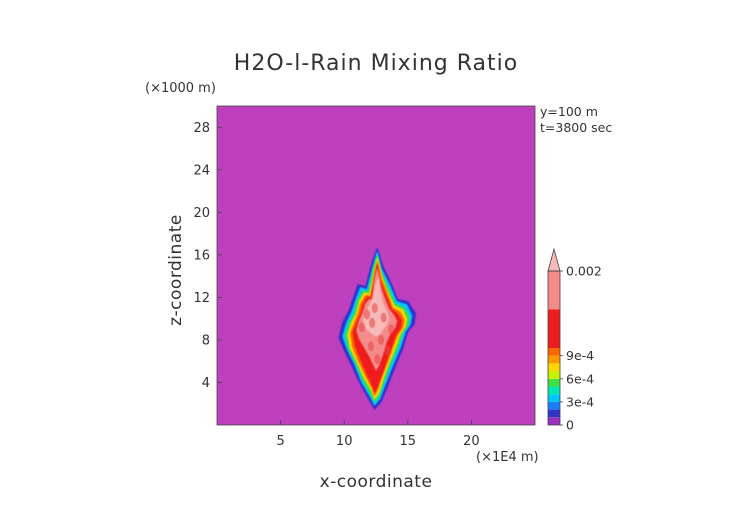  What do you see at coordinates (471, 441) in the screenshot?
I see `x-tick-label: 20` at bounding box center [471, 441].